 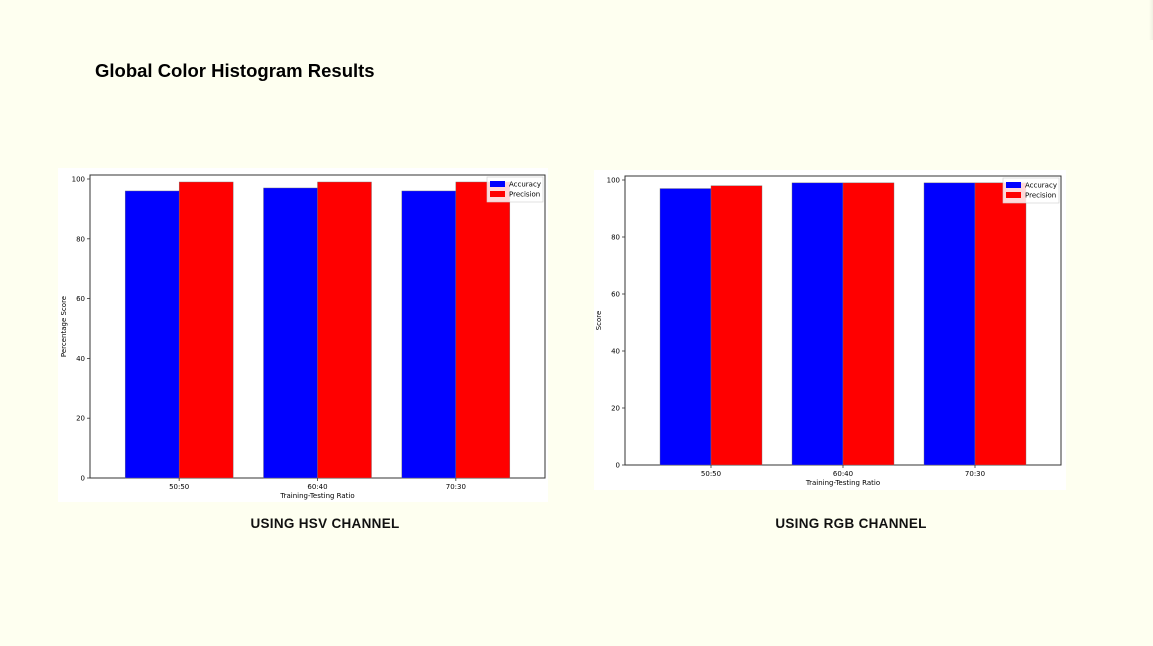 What do you see at coordinates (325, 523) in the screenshot?
I see `hsv-caption: USING HSV CHANNEL` at bounding box center [325, 523].